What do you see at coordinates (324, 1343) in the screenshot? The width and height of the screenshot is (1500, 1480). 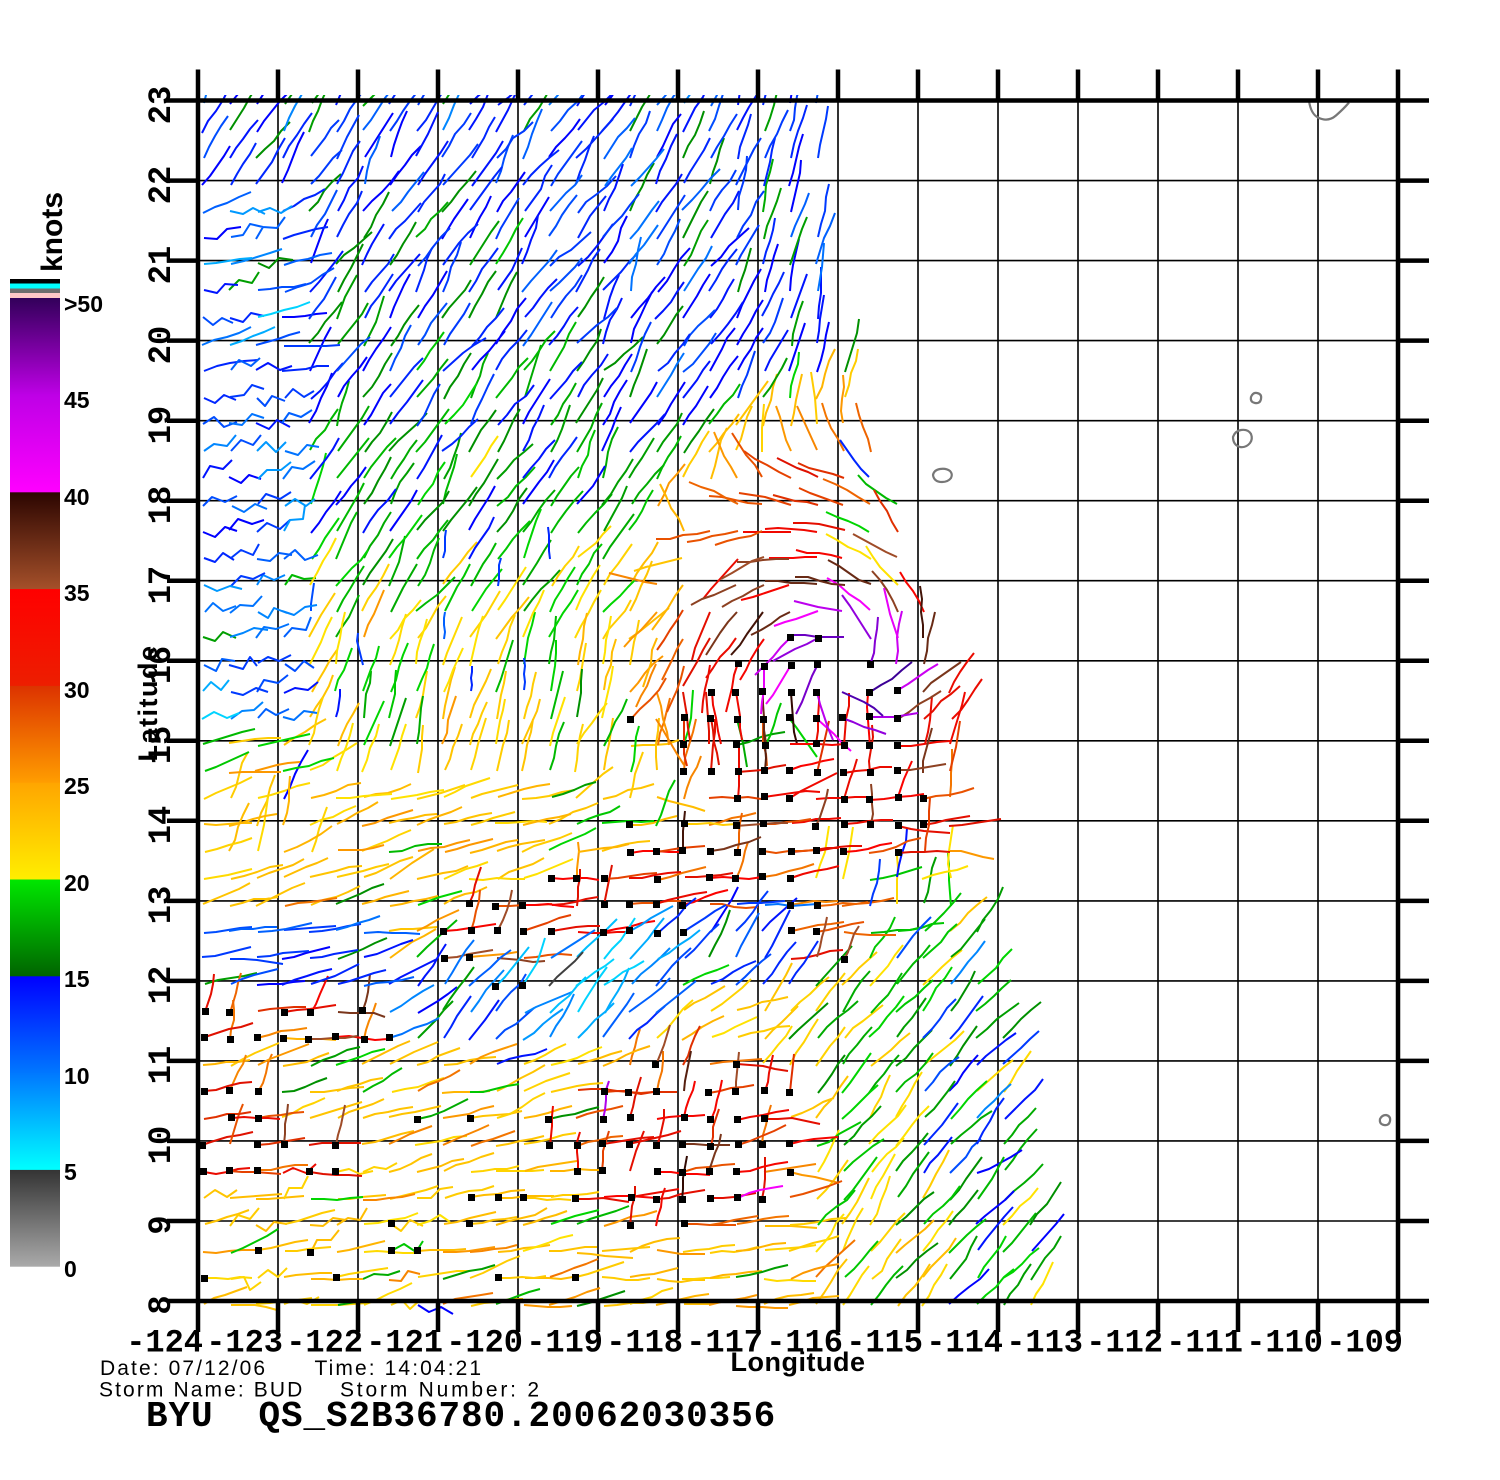 I see `svg-text: -122` at bounding box center [324, 1343].